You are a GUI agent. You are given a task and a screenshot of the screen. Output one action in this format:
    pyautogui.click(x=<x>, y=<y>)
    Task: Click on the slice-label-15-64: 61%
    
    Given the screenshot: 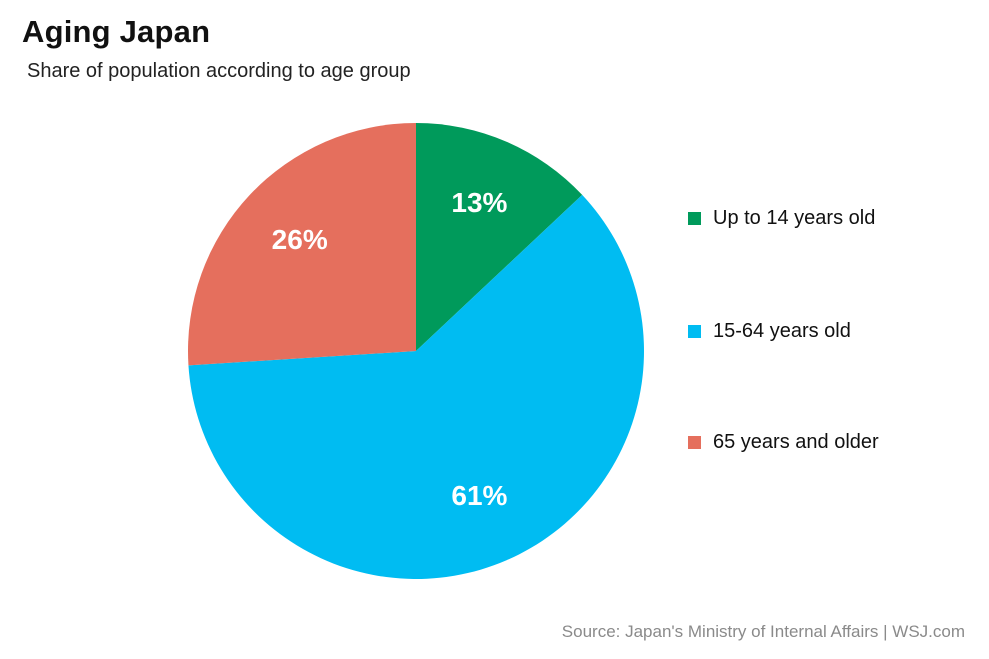 What is the action you would take?
    pyautogui.click(x=479, y=495)
    